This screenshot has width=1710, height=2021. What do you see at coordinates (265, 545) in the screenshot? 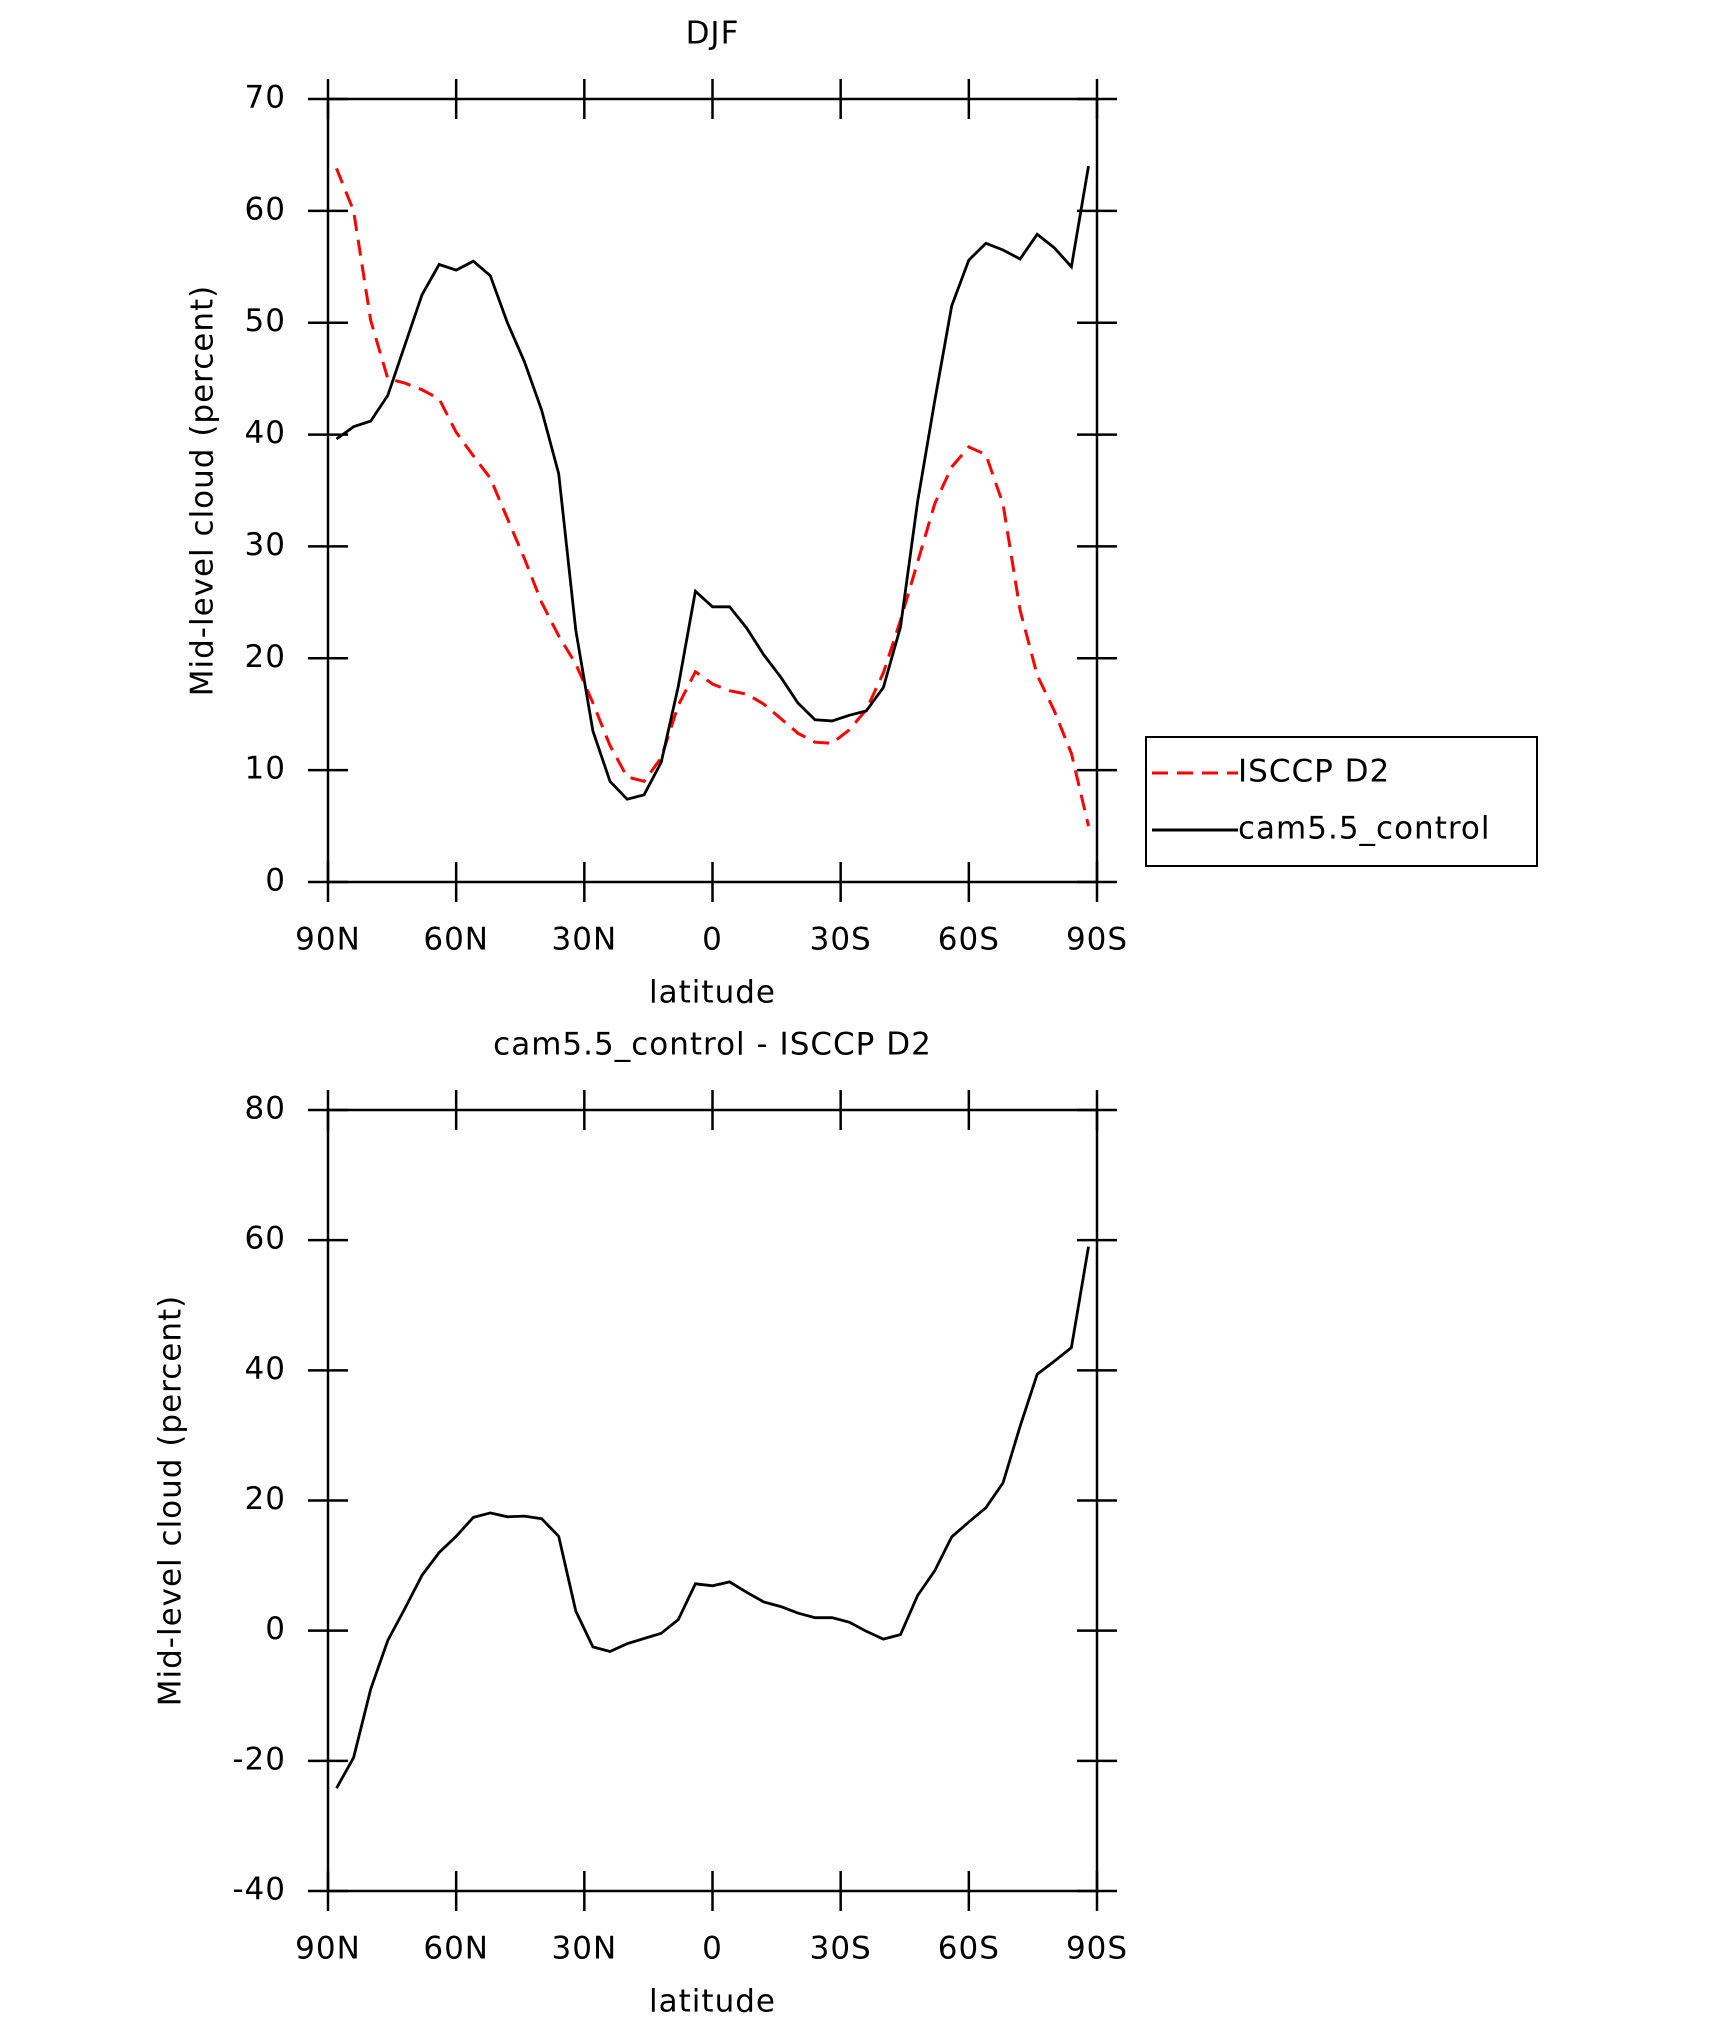
I see `y-tick-label: 30` at bounding box center [265, 545].